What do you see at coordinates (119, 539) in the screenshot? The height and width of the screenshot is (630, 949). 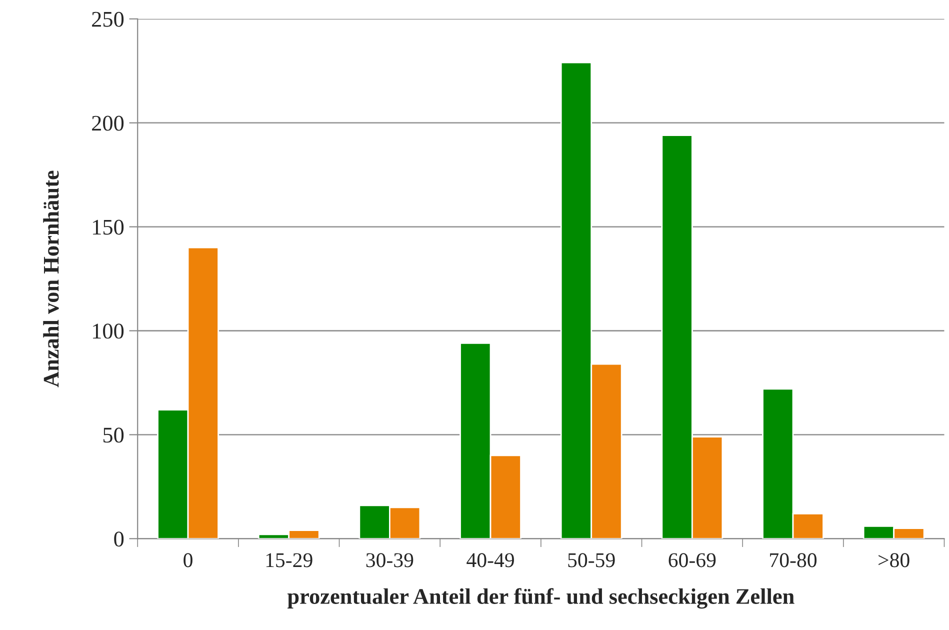 I see `y-tick-label: 0` at bounding box center [119, 539].